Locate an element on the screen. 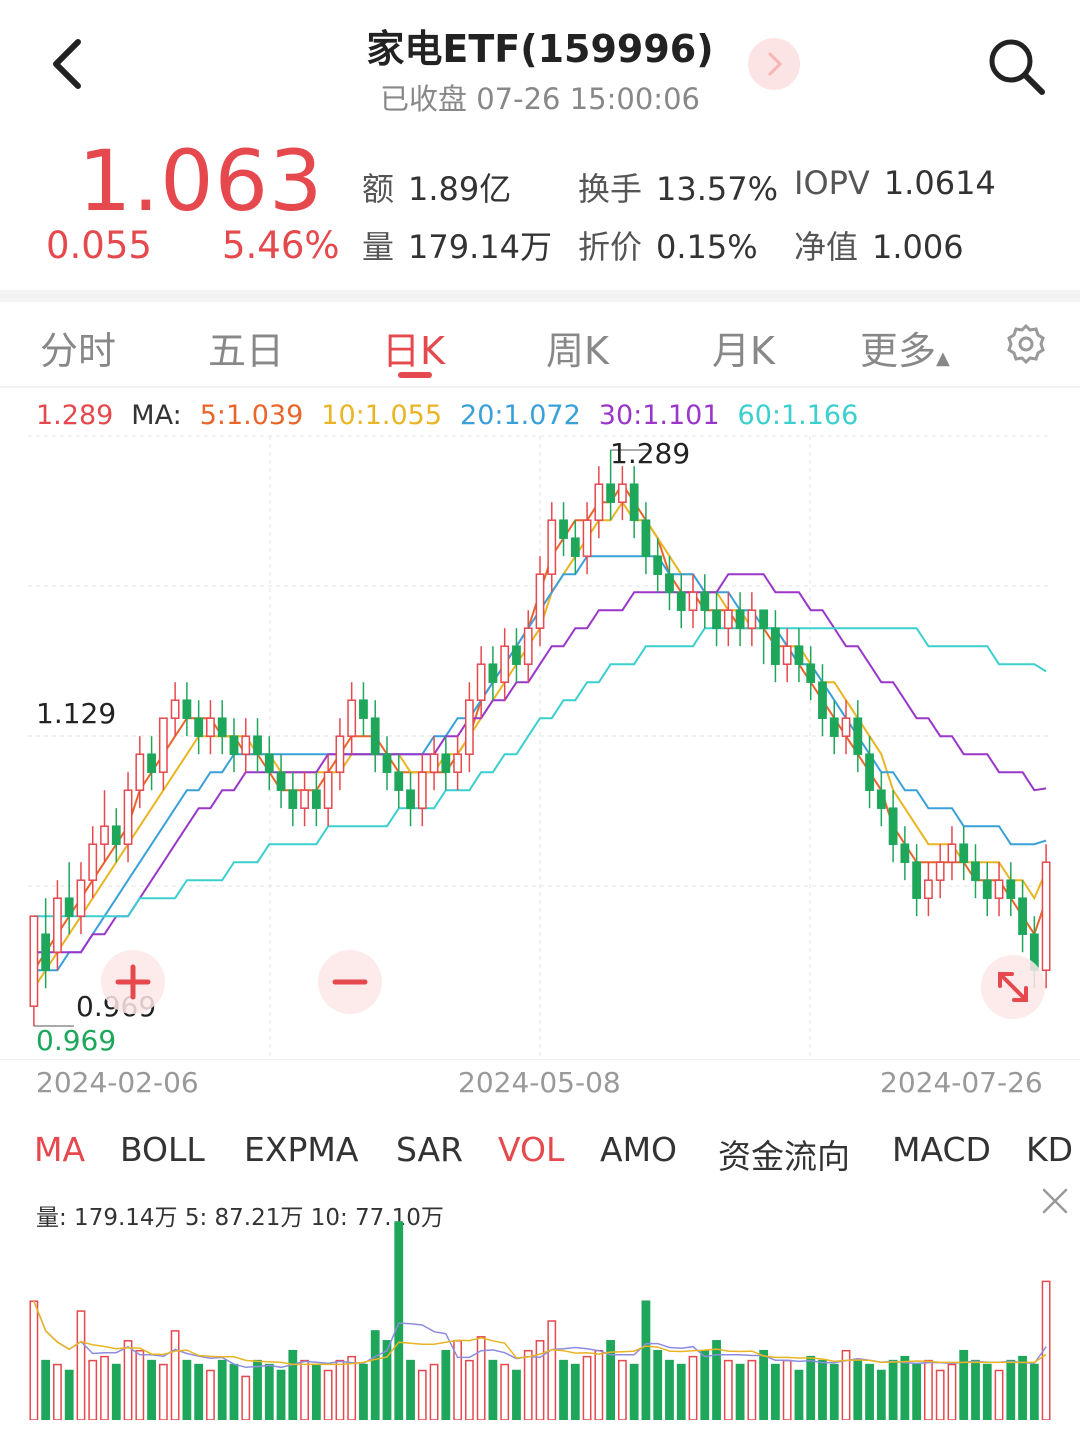 The height and width of the screenshot is (1442, 1080). close-button is located at coordinates (1055, 1201).